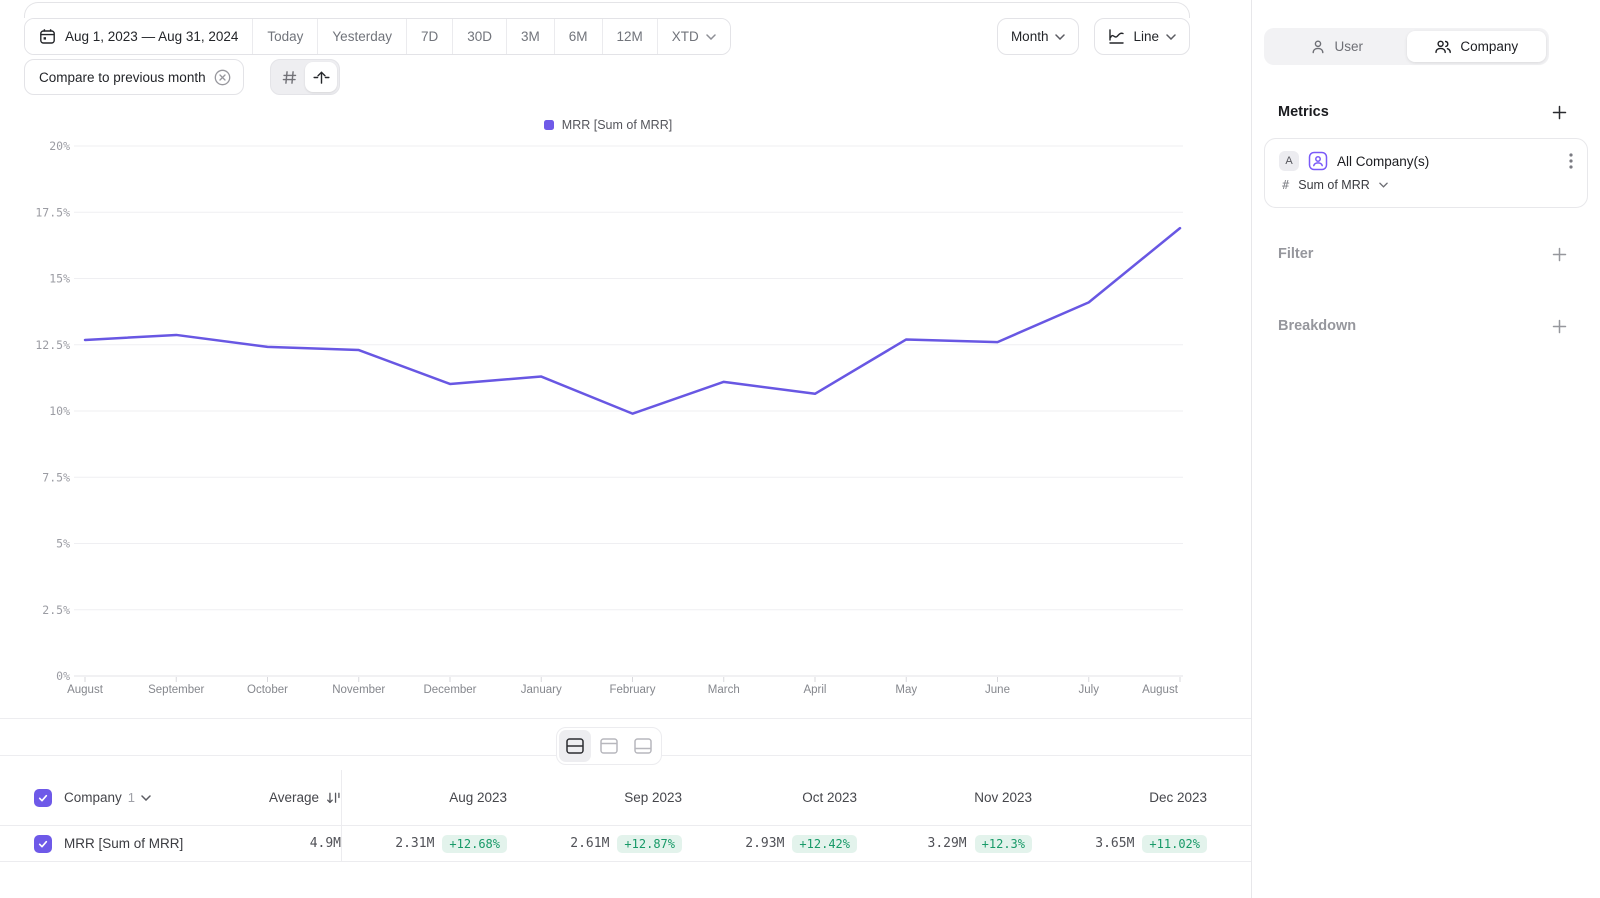  I want to click on metric-field-label: Sum of MRR, so click(1334, 185).